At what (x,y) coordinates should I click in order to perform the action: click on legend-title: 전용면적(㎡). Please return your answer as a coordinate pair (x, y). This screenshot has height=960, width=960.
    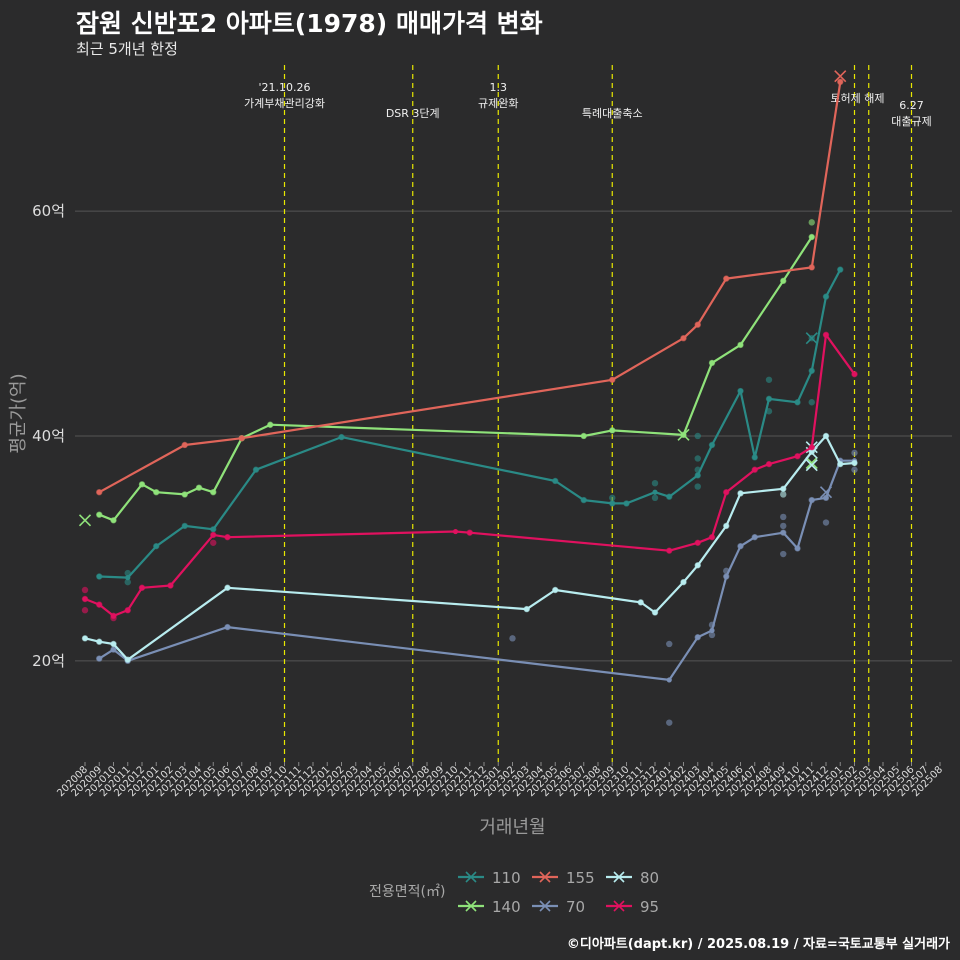
    Looking at the image, I should click on (407, 892).